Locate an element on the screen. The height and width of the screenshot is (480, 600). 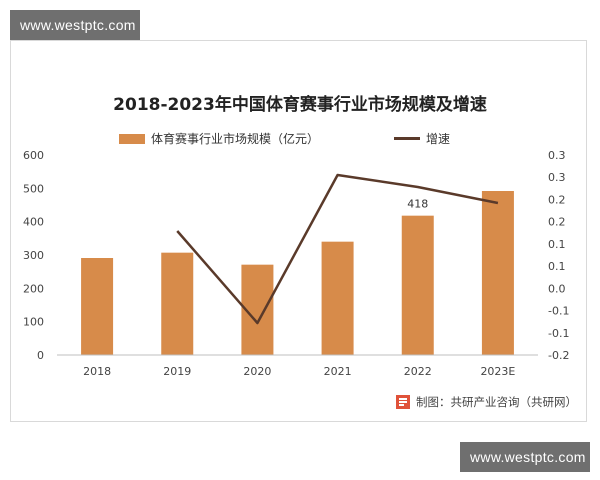
credit-text: 制图：共研产业咨询（共研网） is located at coordinates (496, 402).